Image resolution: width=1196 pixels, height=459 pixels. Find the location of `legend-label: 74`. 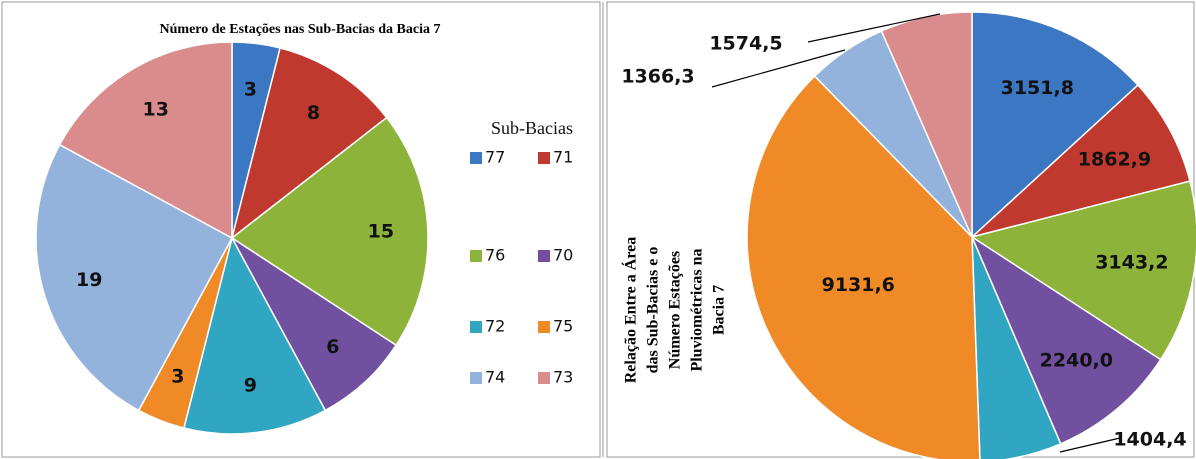

legend-label: 74 is located at coordinates (495, 377).